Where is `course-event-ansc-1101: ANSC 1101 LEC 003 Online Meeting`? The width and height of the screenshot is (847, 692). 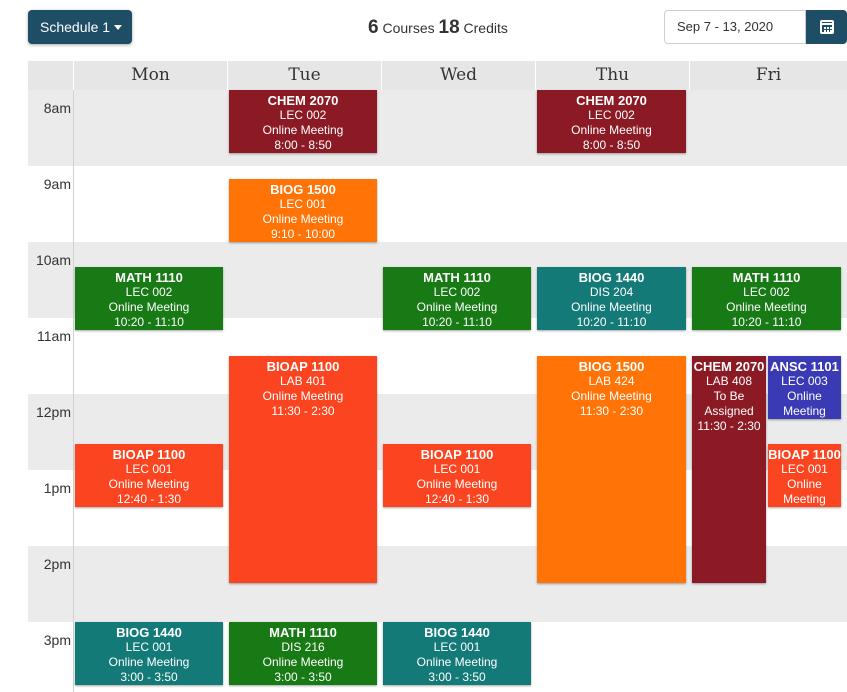 course-event-ansc-1101: ANSC 1101 LEC 003 Online Meeting is located at coordinates (804, 387).